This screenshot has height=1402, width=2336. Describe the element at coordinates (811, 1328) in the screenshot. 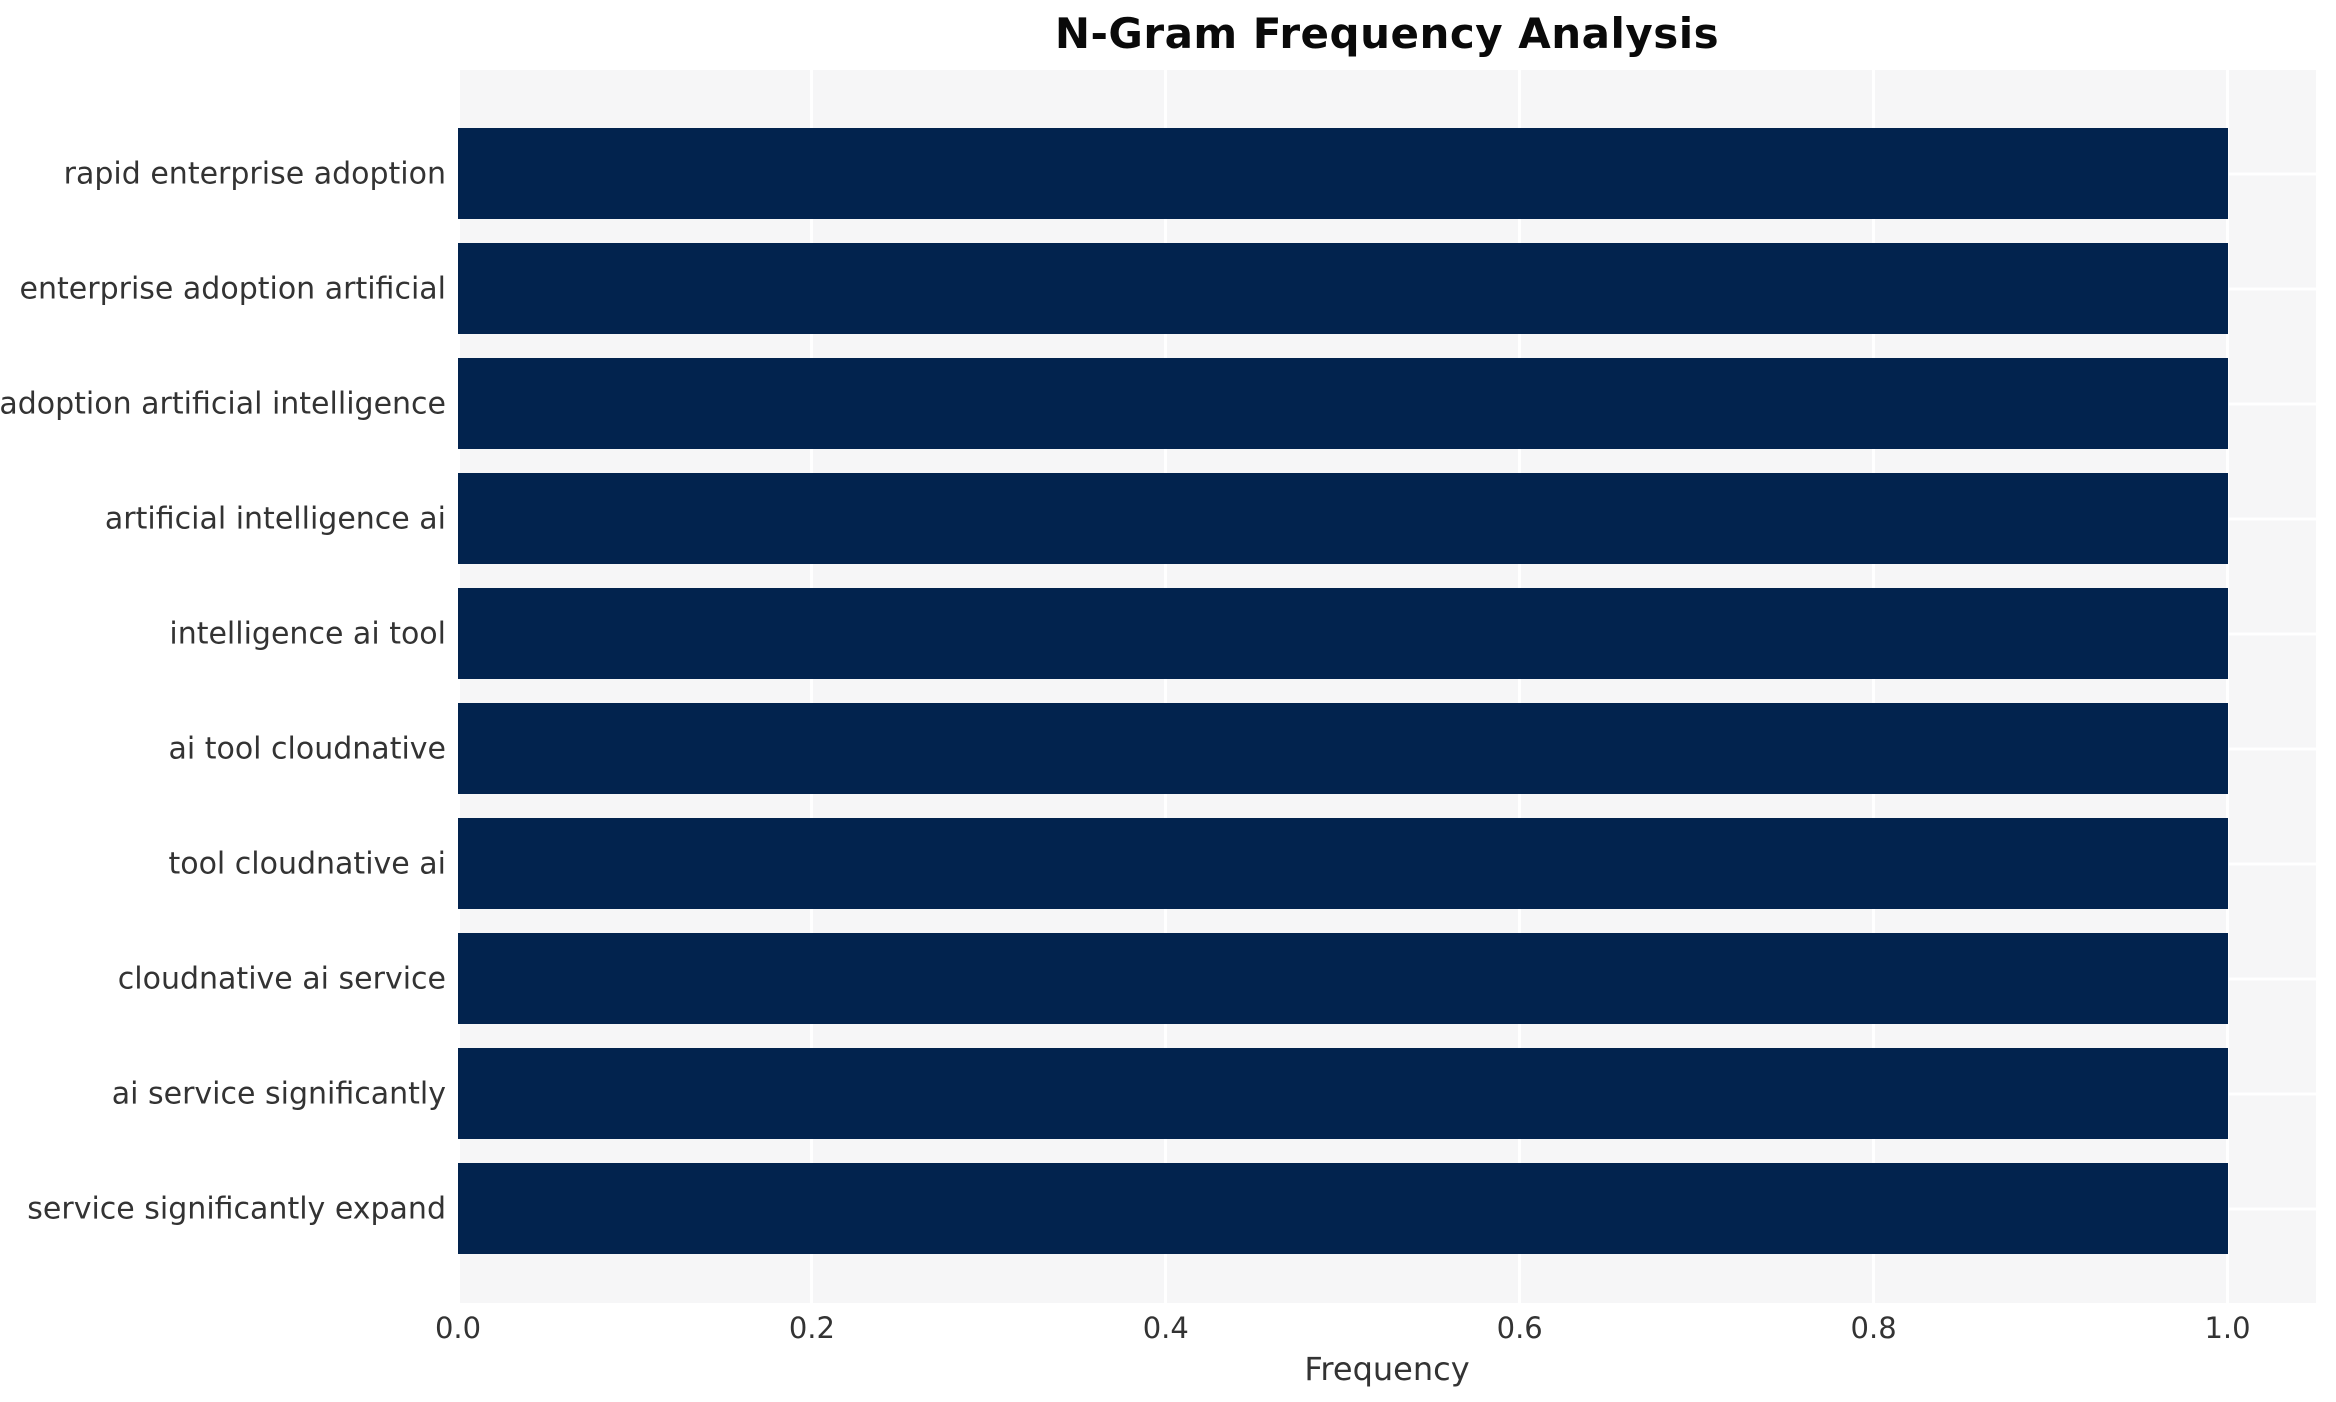

I see `x-tick-label: 0.2` at that location.